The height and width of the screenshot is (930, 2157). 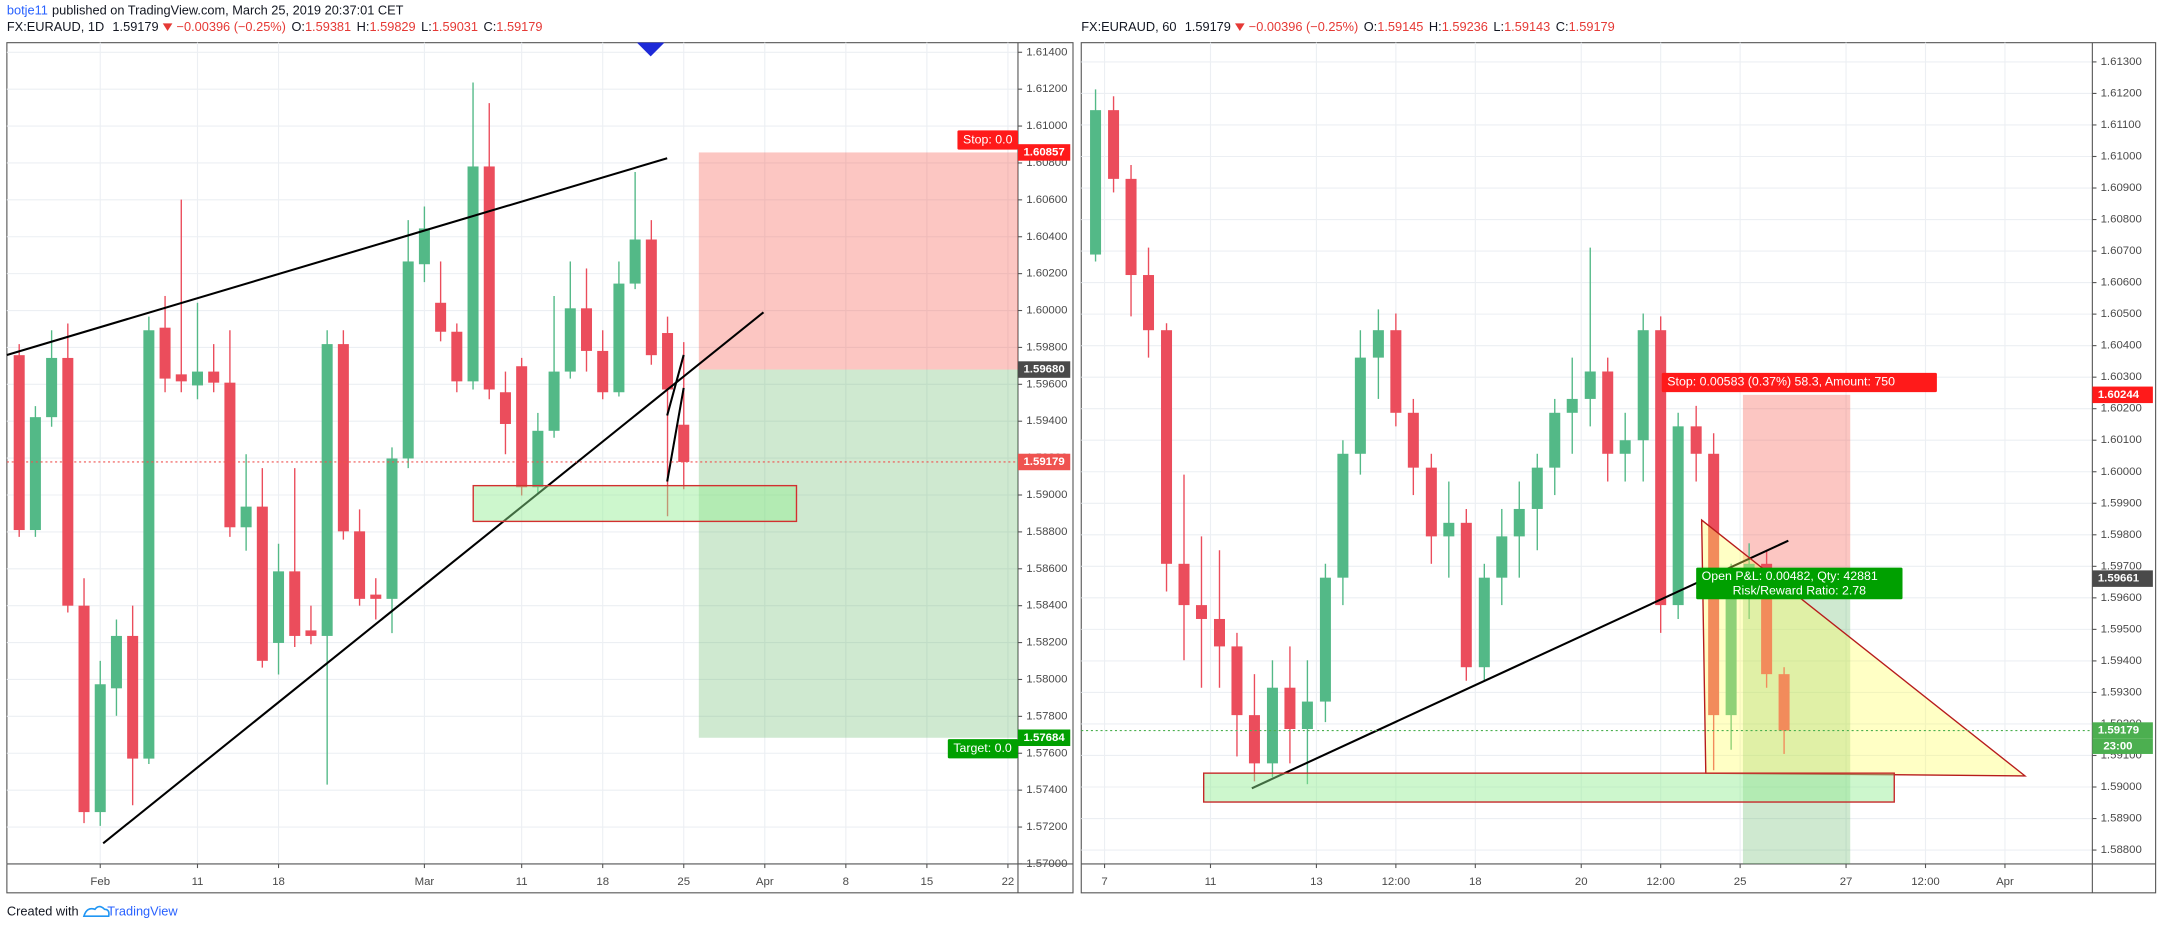 I want to click on footer: Created with TradingView, so click(x=93, y=910).